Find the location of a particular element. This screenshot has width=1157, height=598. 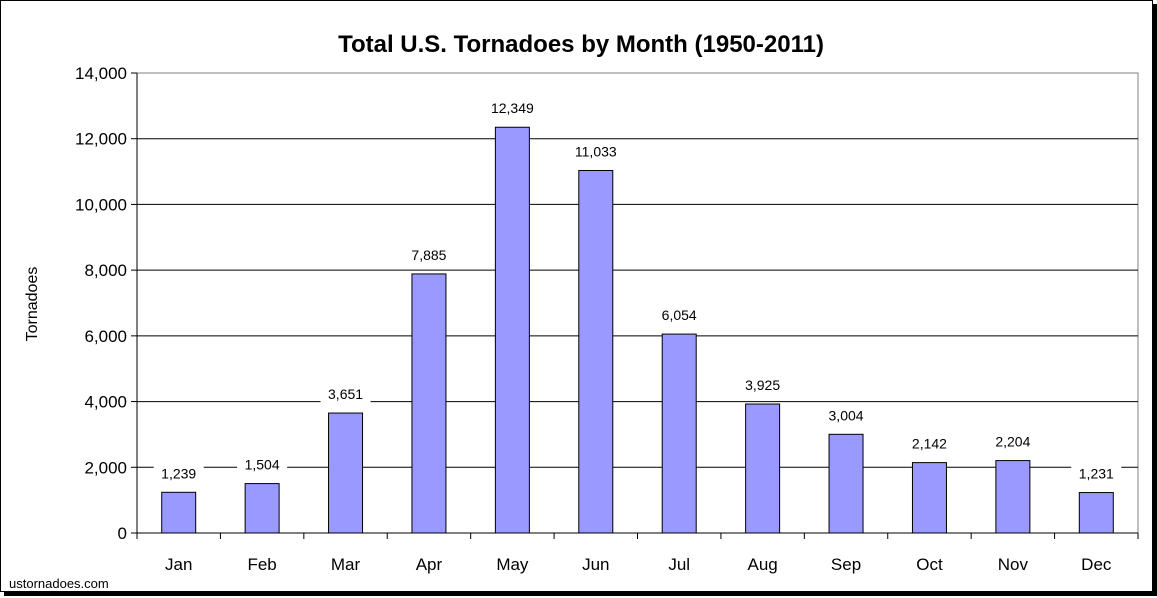

data-label: 1,231 is located at coordinates (1096, 474).